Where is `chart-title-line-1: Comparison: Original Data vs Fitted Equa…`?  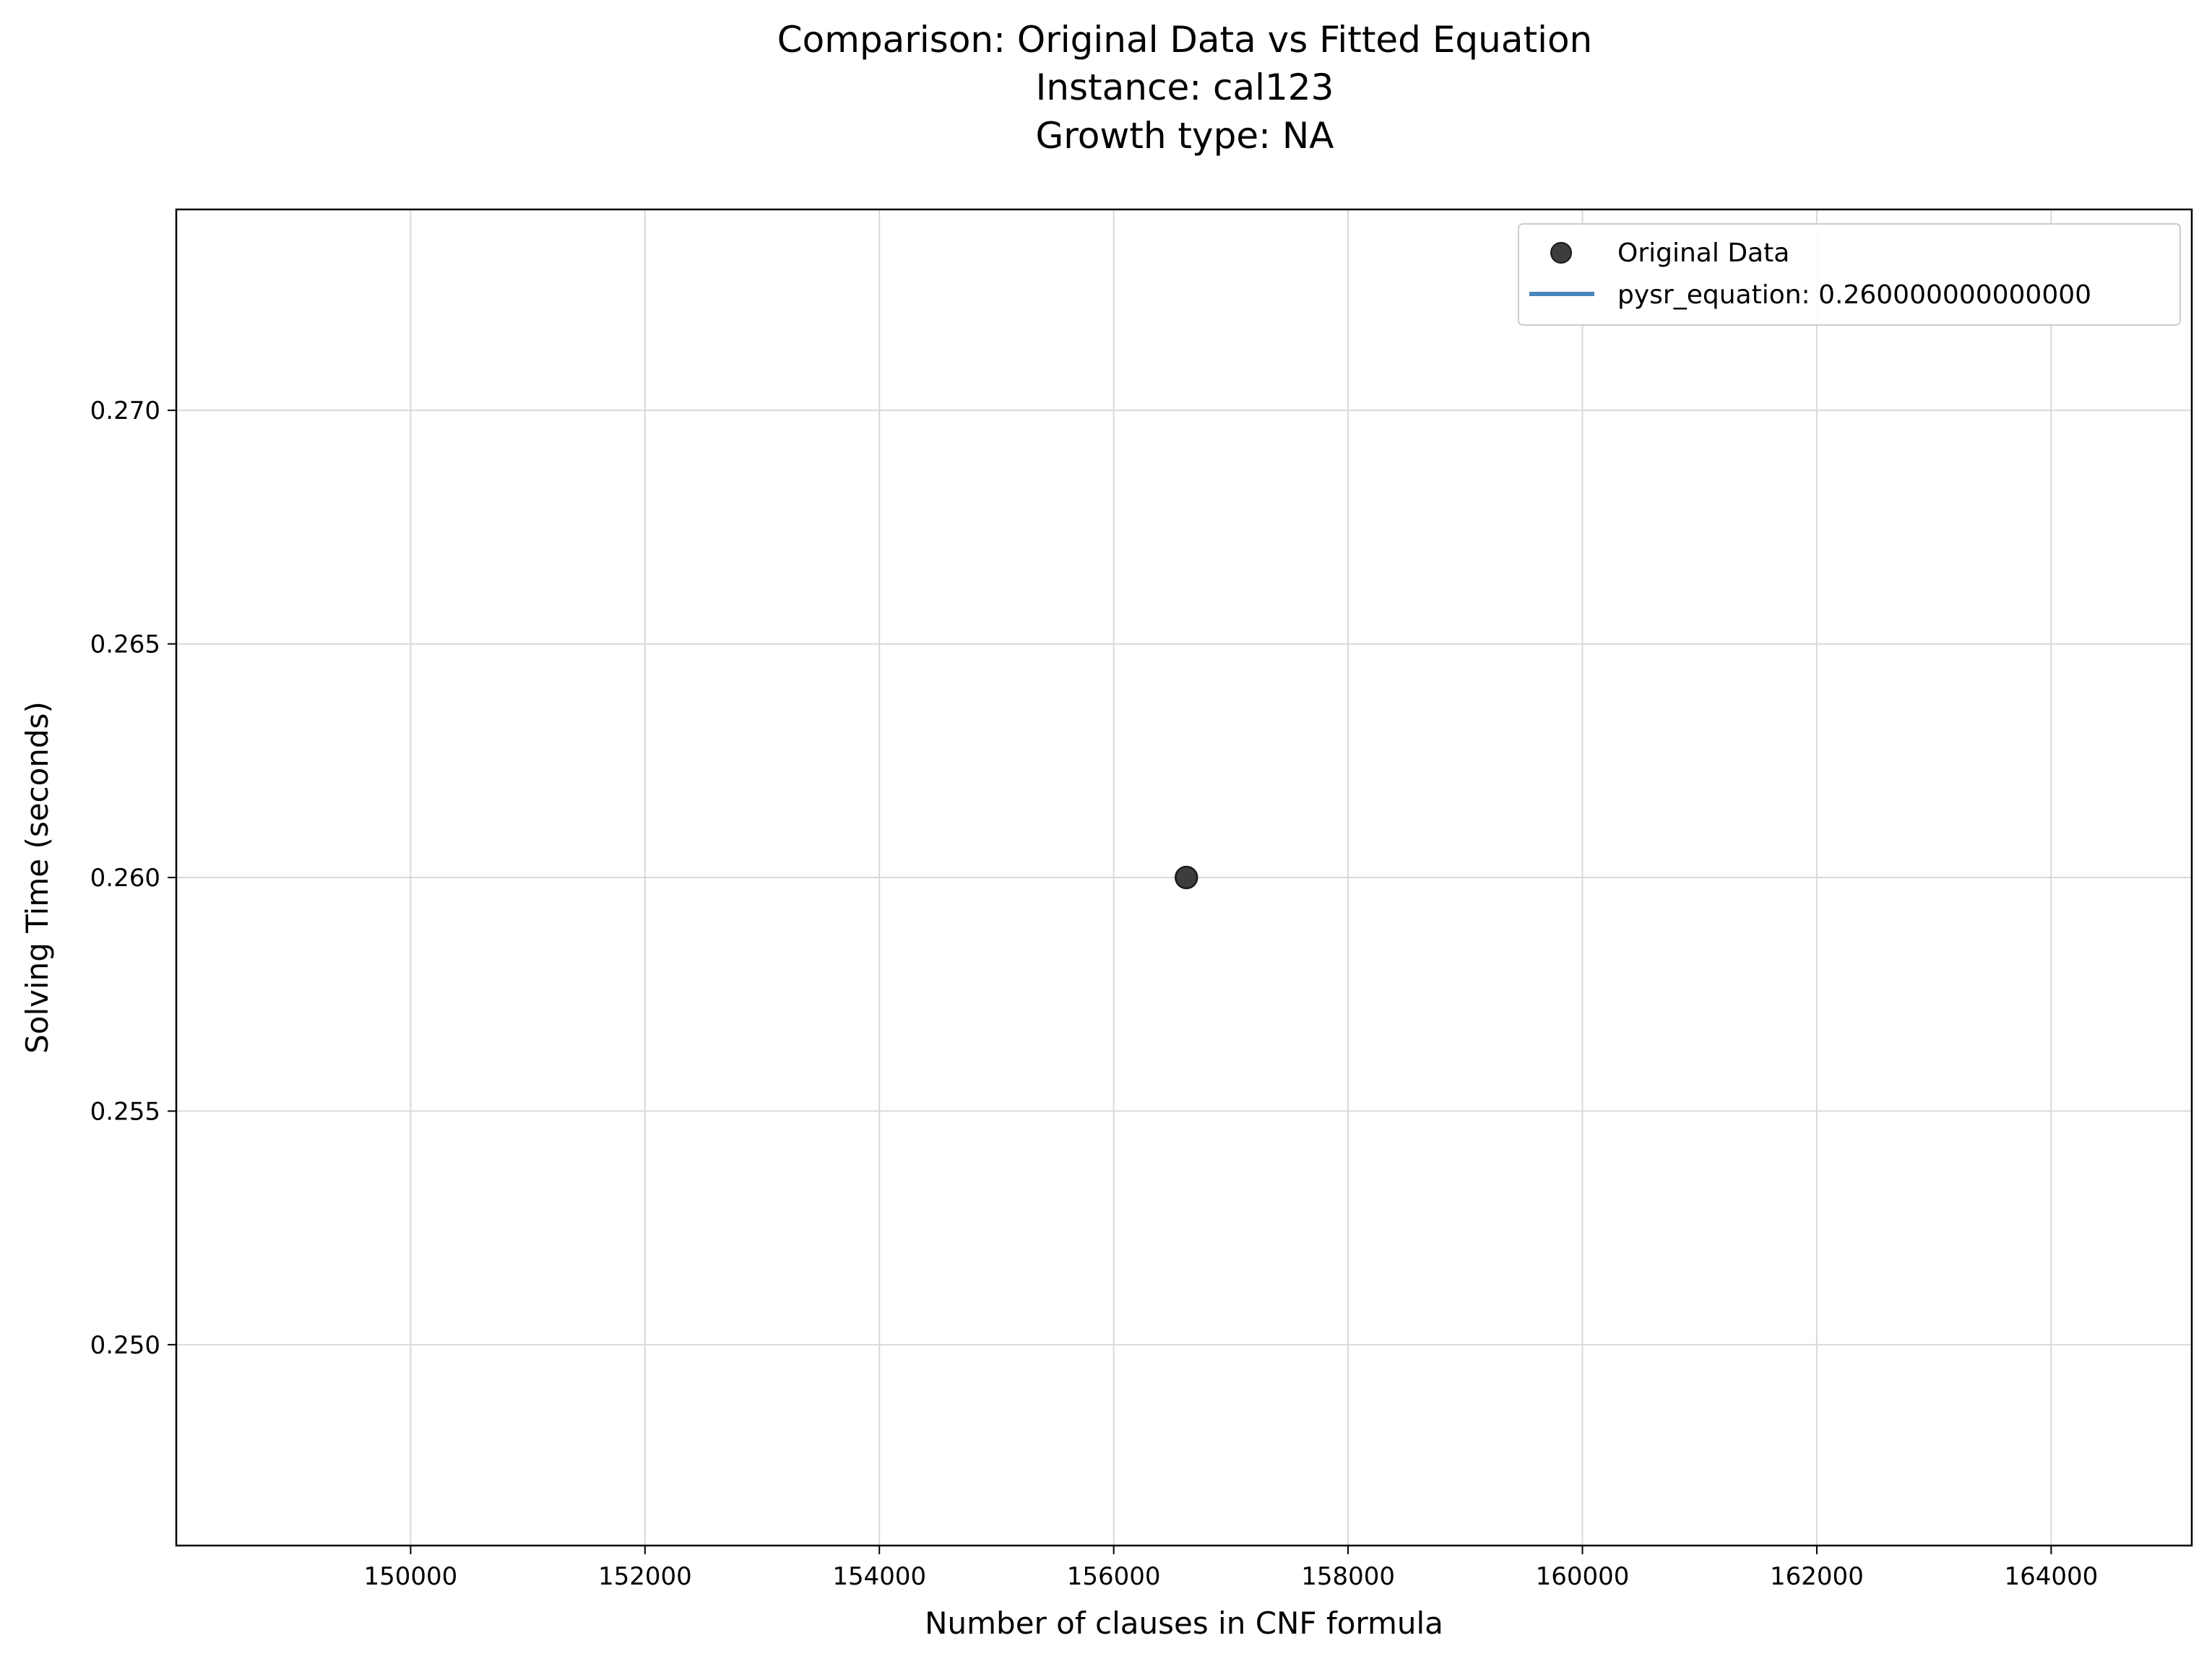 chart-title-line-1: Comparison: Original Data vs Fitted Equa… is located at coordinates (1185, 40).